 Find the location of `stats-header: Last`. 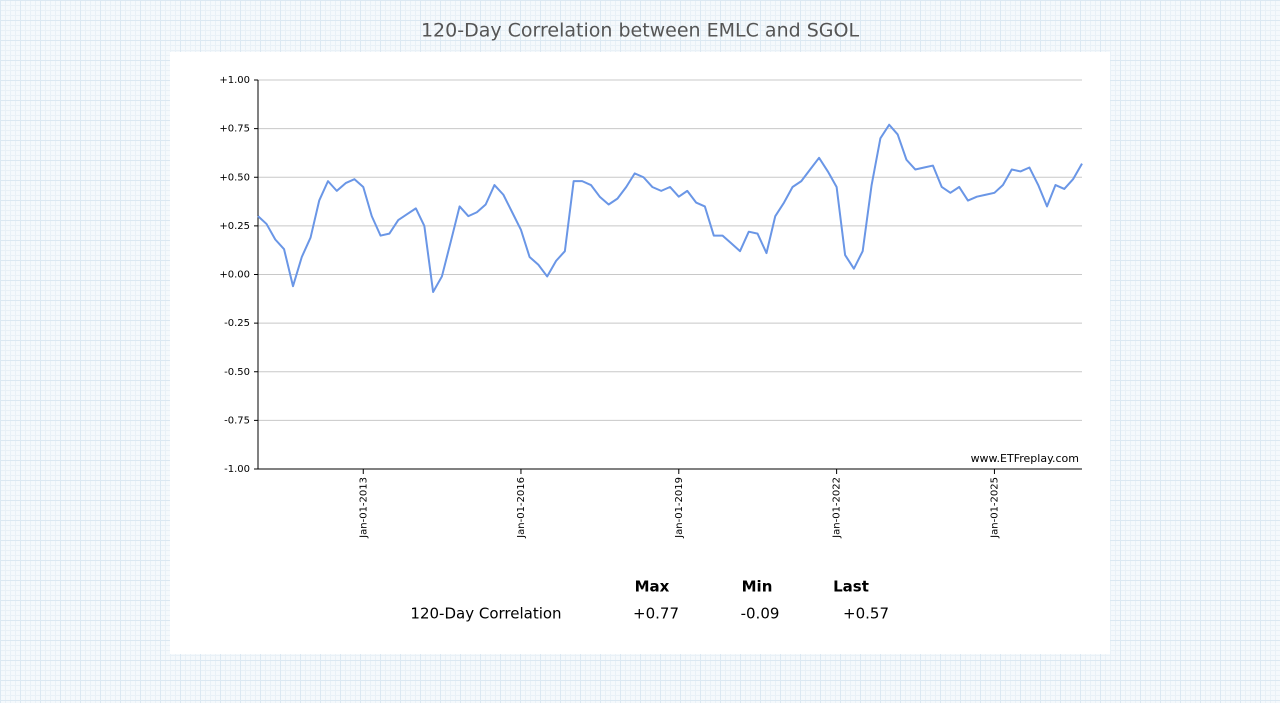

stats-header: Last is located at coordinates (851, 587).